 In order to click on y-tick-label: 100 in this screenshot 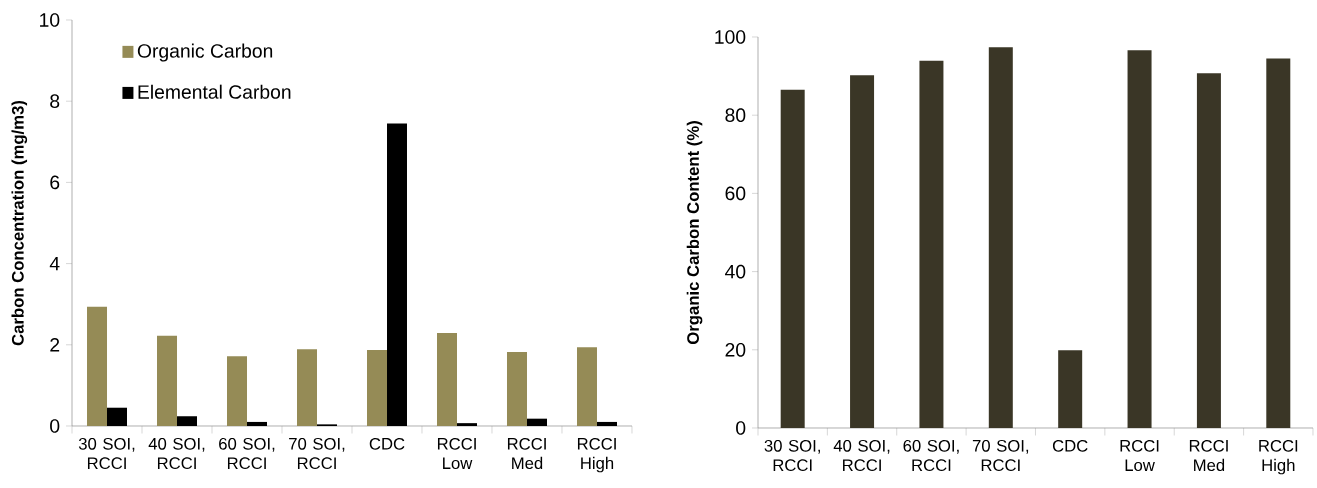, I will do `click(730, 37)`.